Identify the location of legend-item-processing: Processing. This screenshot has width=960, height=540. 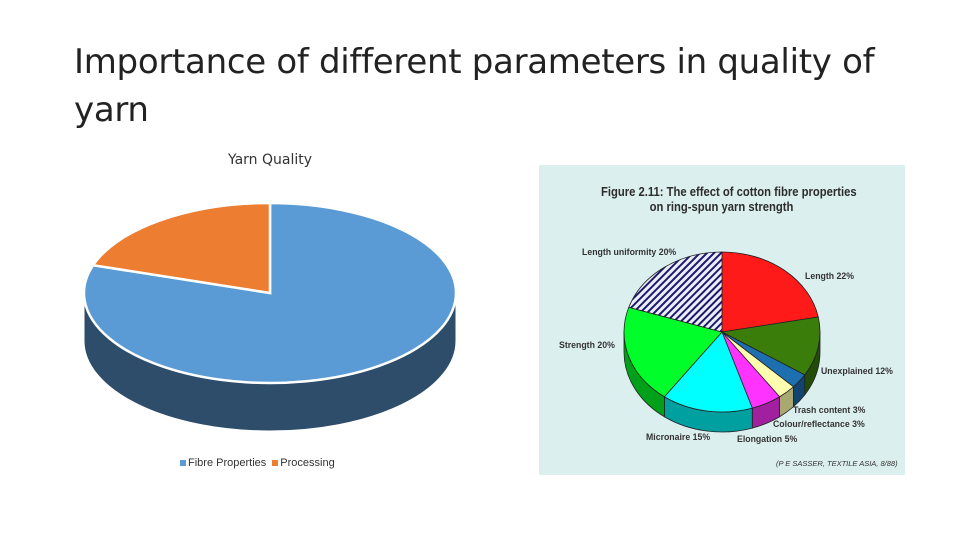
(303, 463).